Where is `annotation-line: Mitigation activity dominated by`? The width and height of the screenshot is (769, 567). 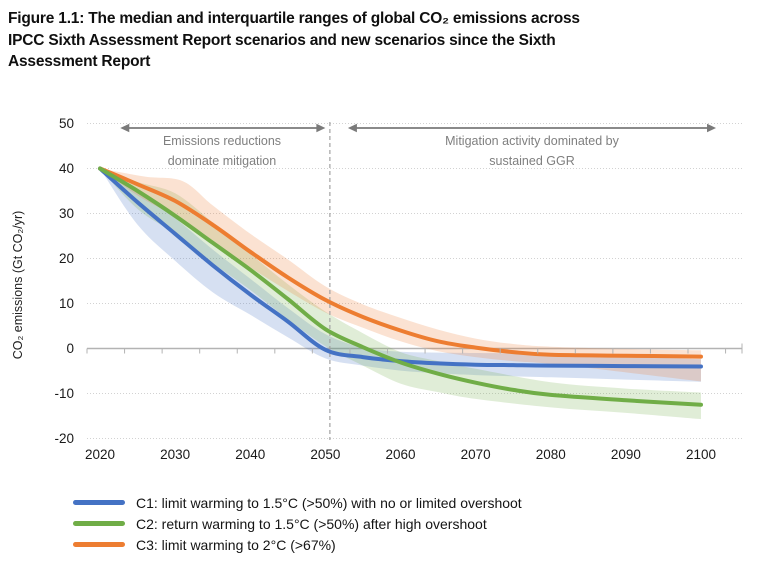 annotation-line: Mitigation activity dominated by is located at coordinates (532, 141).